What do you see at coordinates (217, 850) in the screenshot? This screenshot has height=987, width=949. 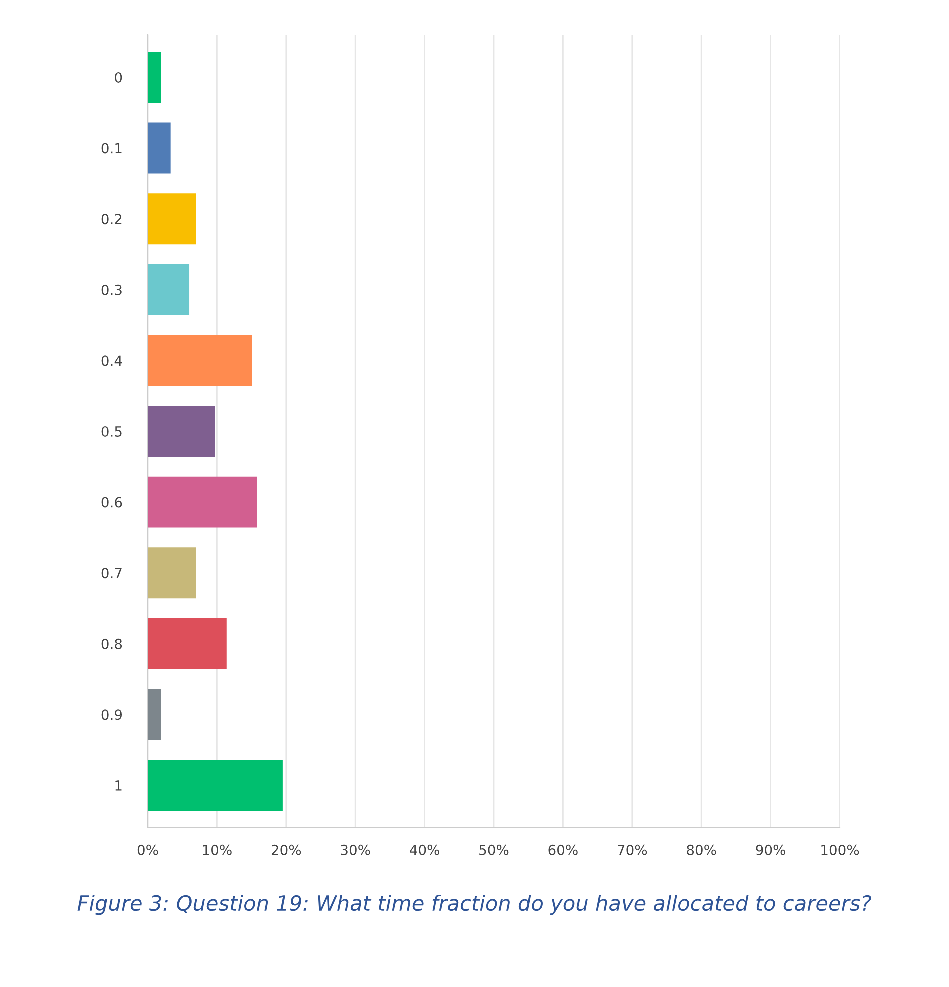 I see `x-tick-label: 10%` at bounding box center [217, 850].